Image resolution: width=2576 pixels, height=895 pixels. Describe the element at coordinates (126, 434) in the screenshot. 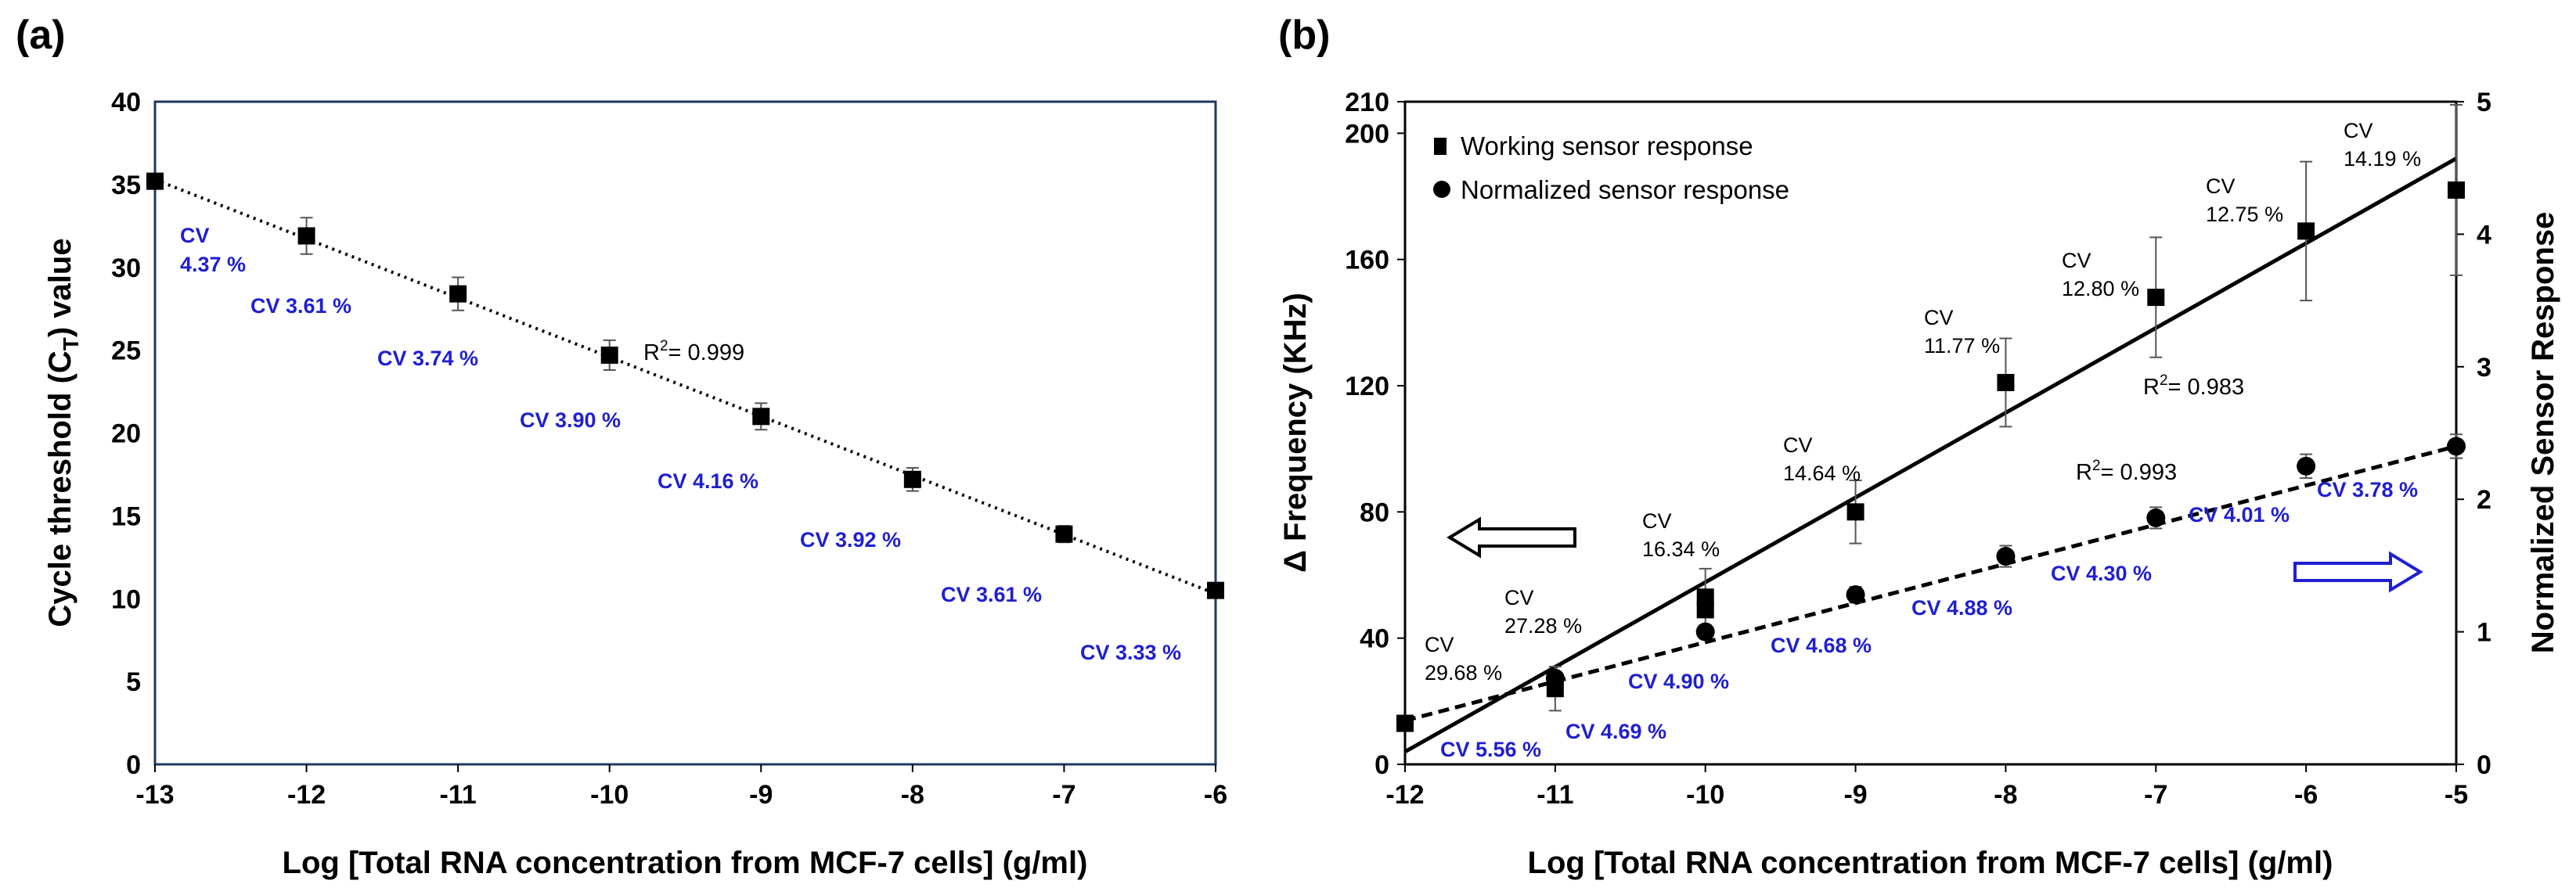

I see `panel-a-y-ticks: 0 5 10 15 20 25 30 35 40` at that location.